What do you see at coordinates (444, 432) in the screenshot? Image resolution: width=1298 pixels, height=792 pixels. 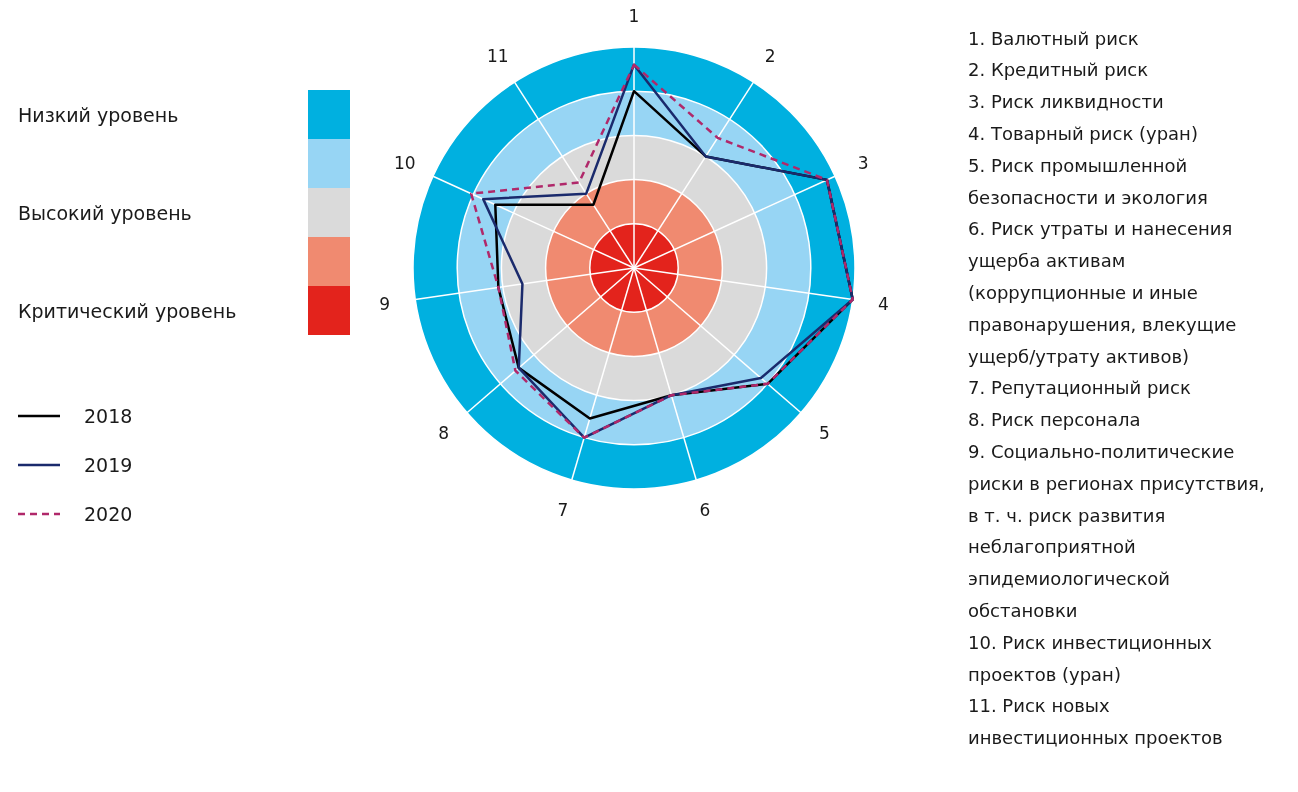 I see `spoke-label: 8` at bounding box center [444, 432].